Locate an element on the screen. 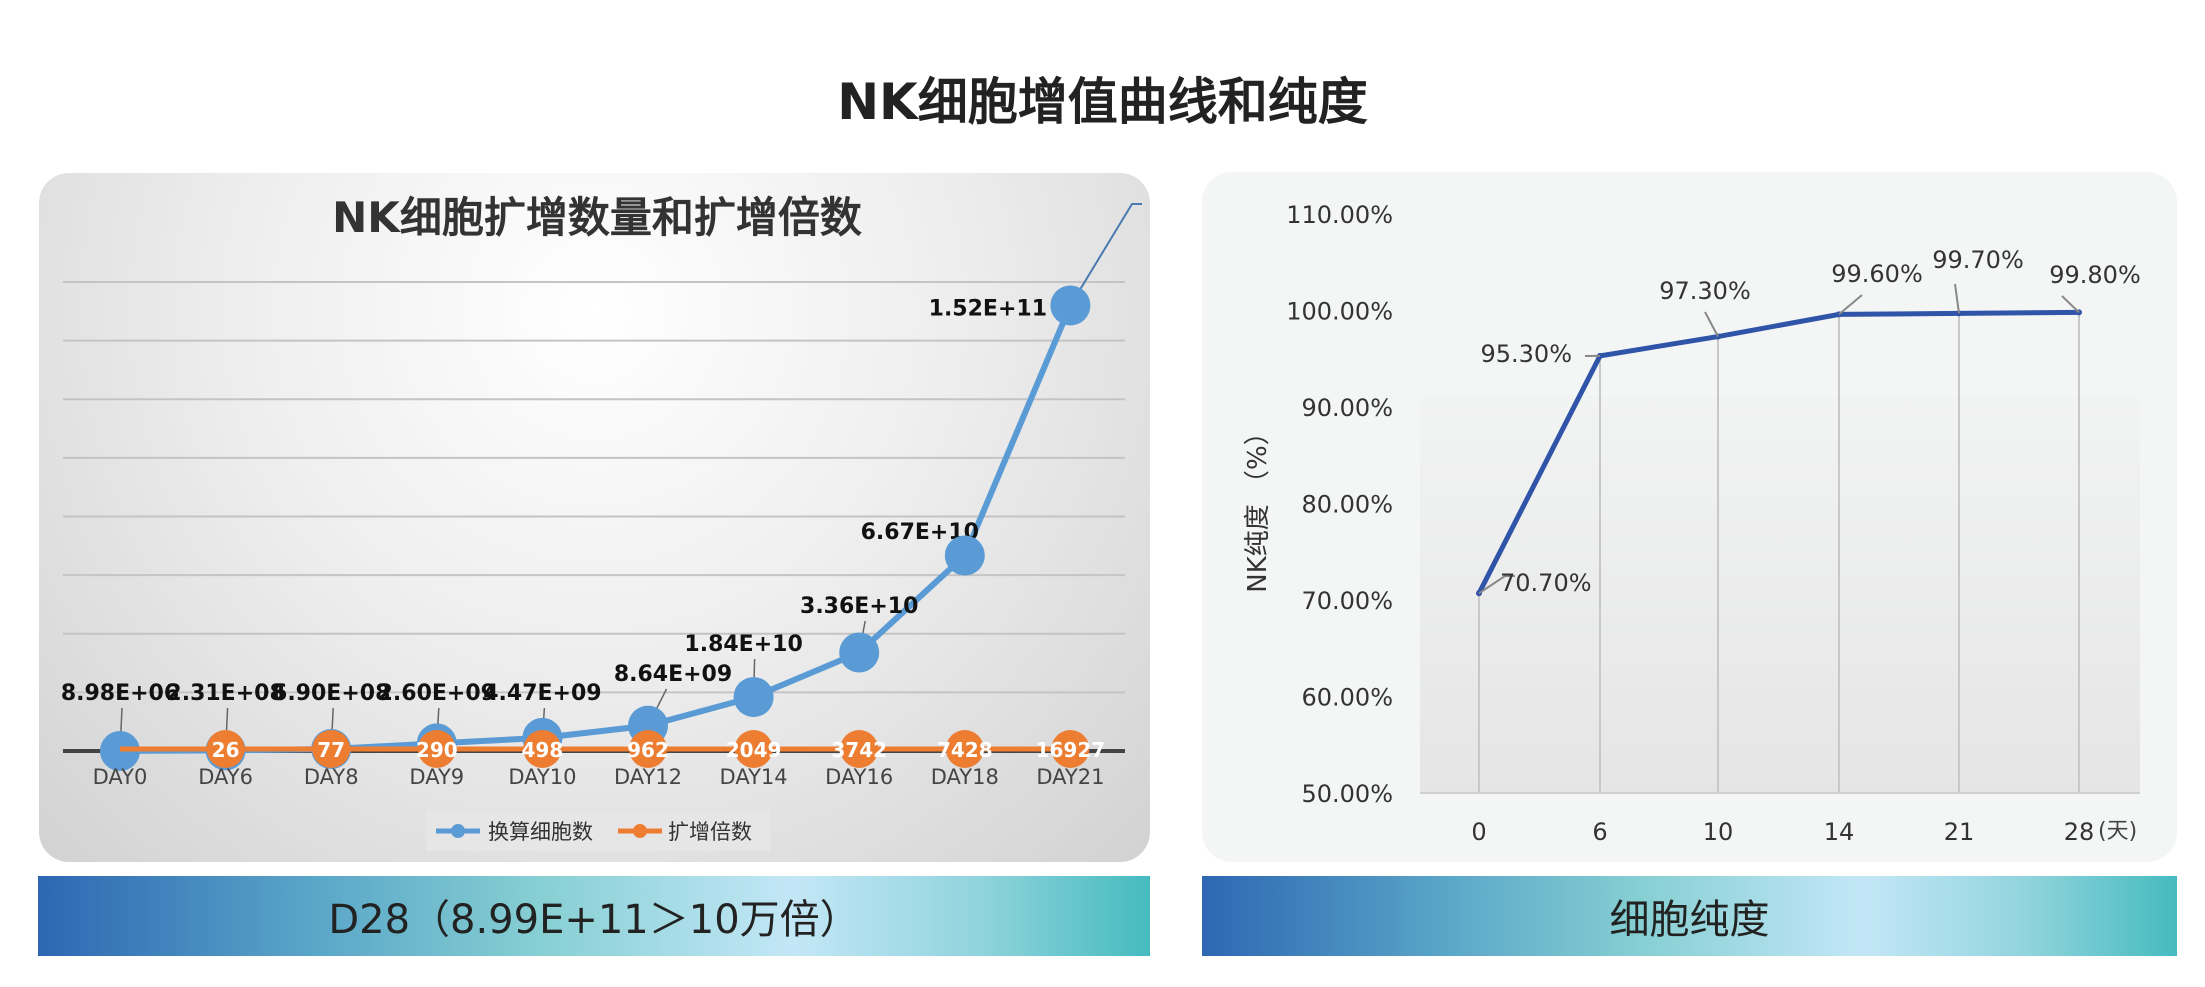 The width and height of the screenshot is (2205, 987). data-label-purity: 97.30% is located at coordinates (1705, 291).